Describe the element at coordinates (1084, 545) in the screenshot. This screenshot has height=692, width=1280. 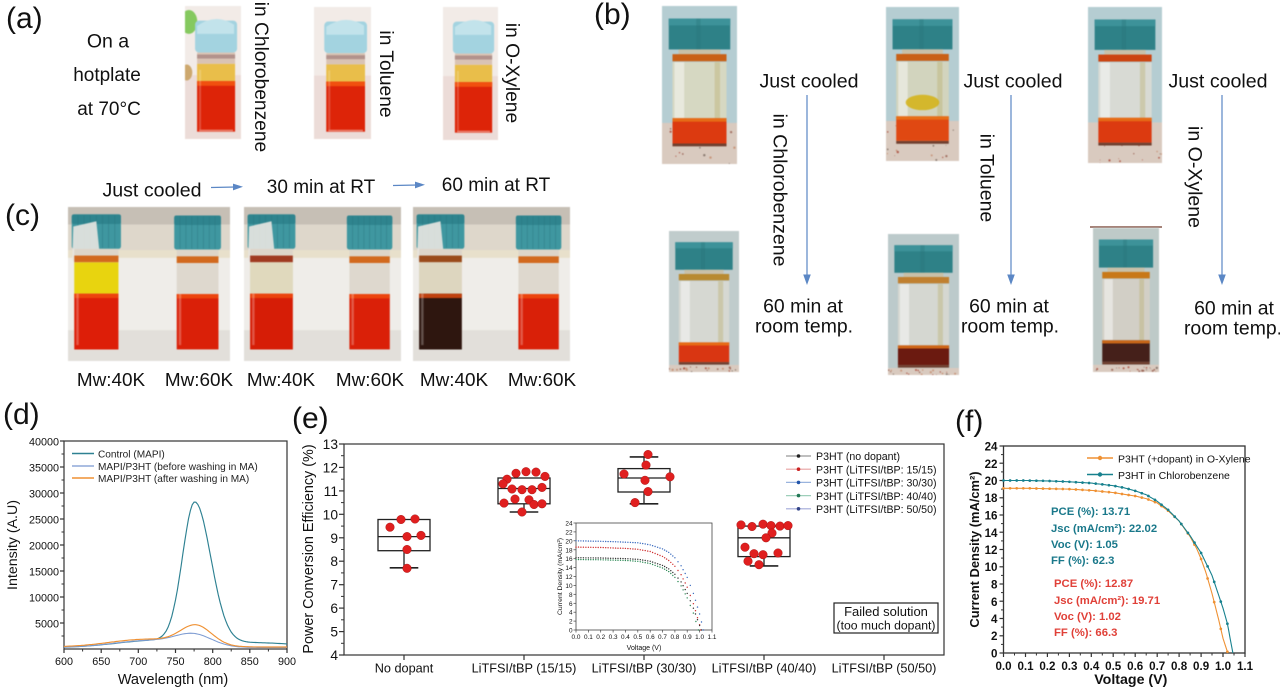
I see `svg-text: Voc (V): 1.05` at that location.